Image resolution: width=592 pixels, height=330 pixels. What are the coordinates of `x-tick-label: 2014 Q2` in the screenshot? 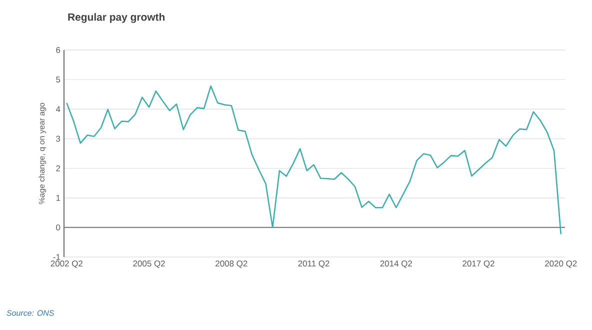 It's located at (396, 264).